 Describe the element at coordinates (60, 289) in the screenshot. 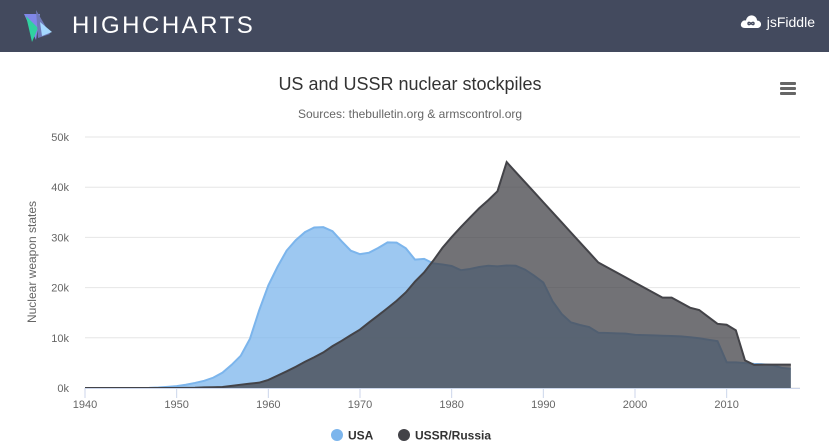

I see `y-tick-label: 20k` at that location.